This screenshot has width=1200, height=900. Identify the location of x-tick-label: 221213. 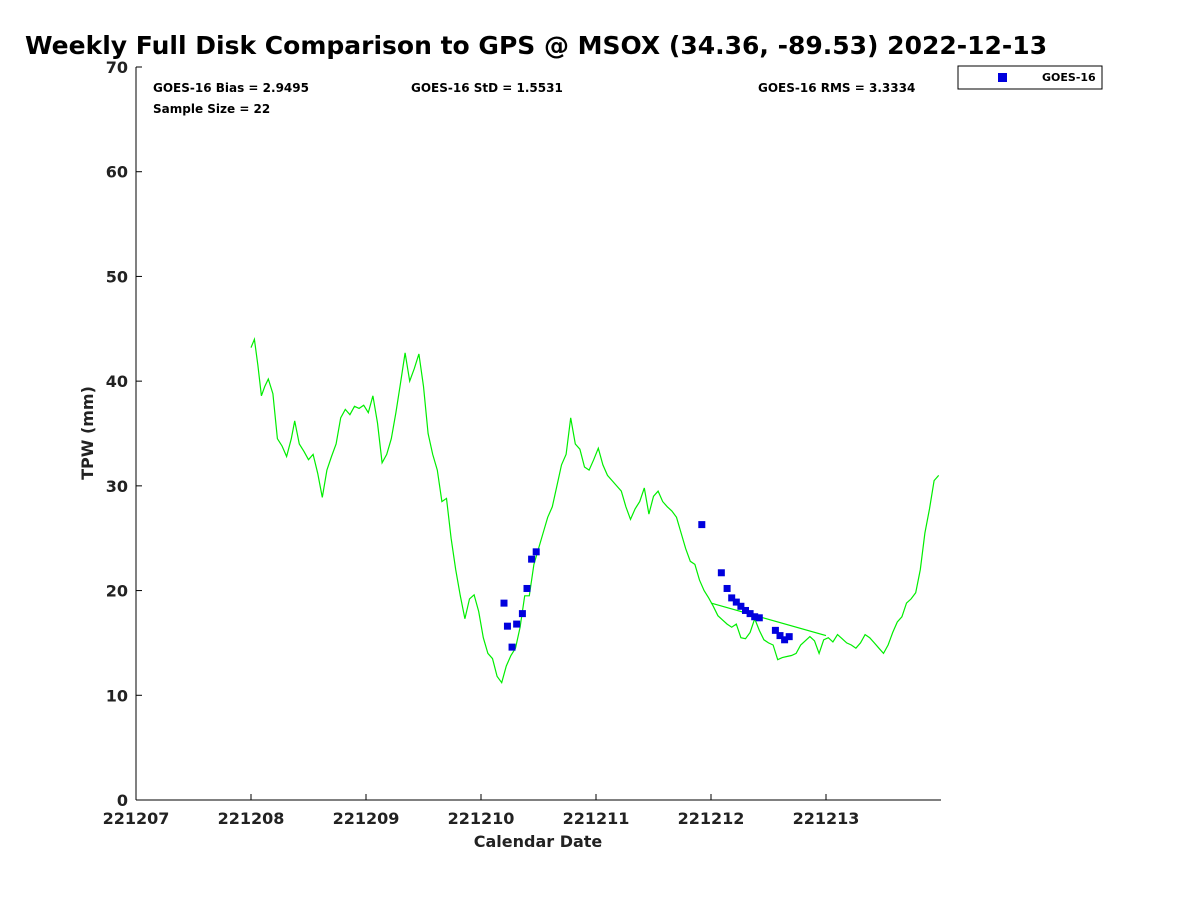
(826, 818).